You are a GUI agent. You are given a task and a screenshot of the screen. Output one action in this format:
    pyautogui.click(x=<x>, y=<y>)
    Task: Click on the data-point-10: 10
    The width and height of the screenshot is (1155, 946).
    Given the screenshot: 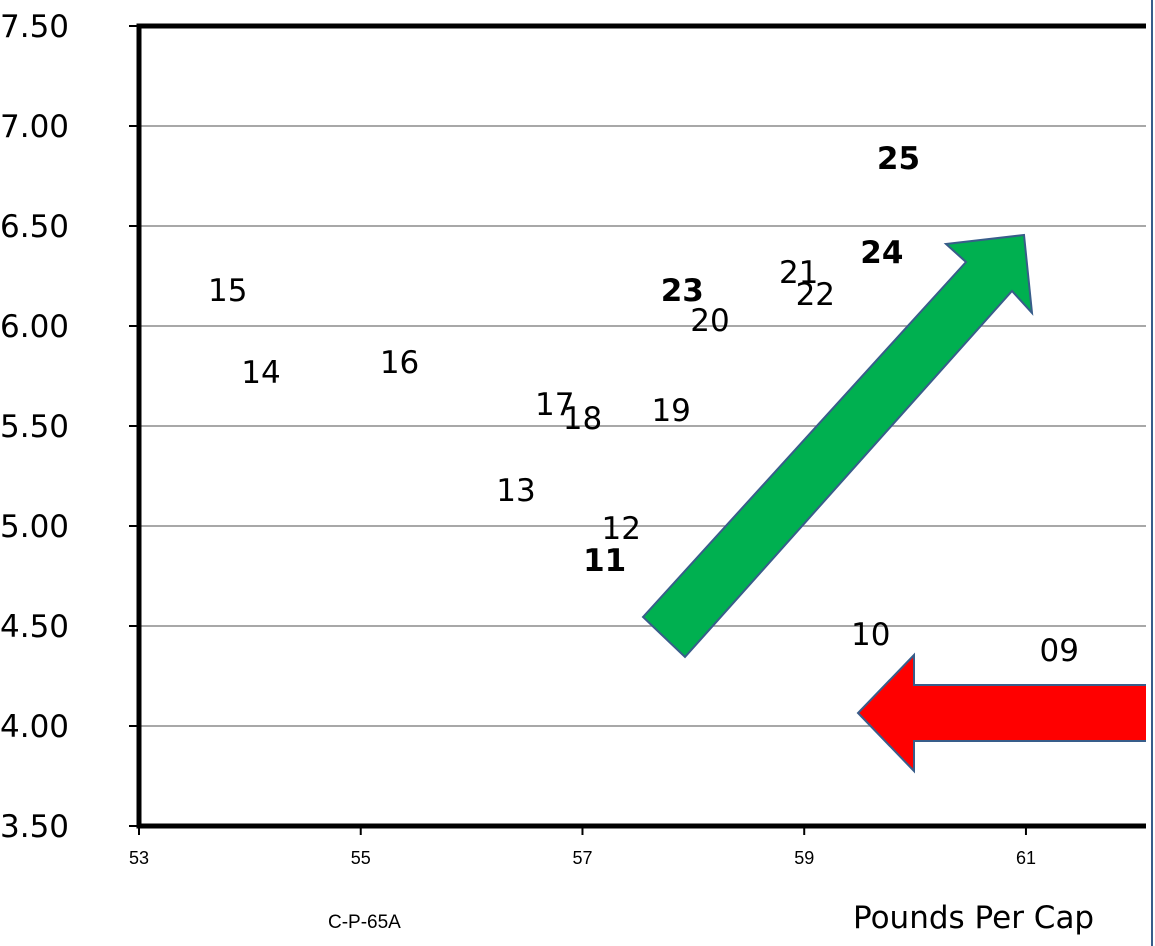 What is the action you would take?
    pyautogui.click(x=870, y=635)
    